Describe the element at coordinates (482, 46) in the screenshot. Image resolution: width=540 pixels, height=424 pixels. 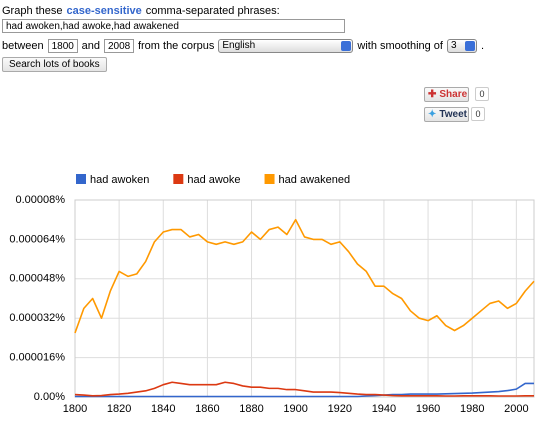
I see `end-punct: .` at that location.